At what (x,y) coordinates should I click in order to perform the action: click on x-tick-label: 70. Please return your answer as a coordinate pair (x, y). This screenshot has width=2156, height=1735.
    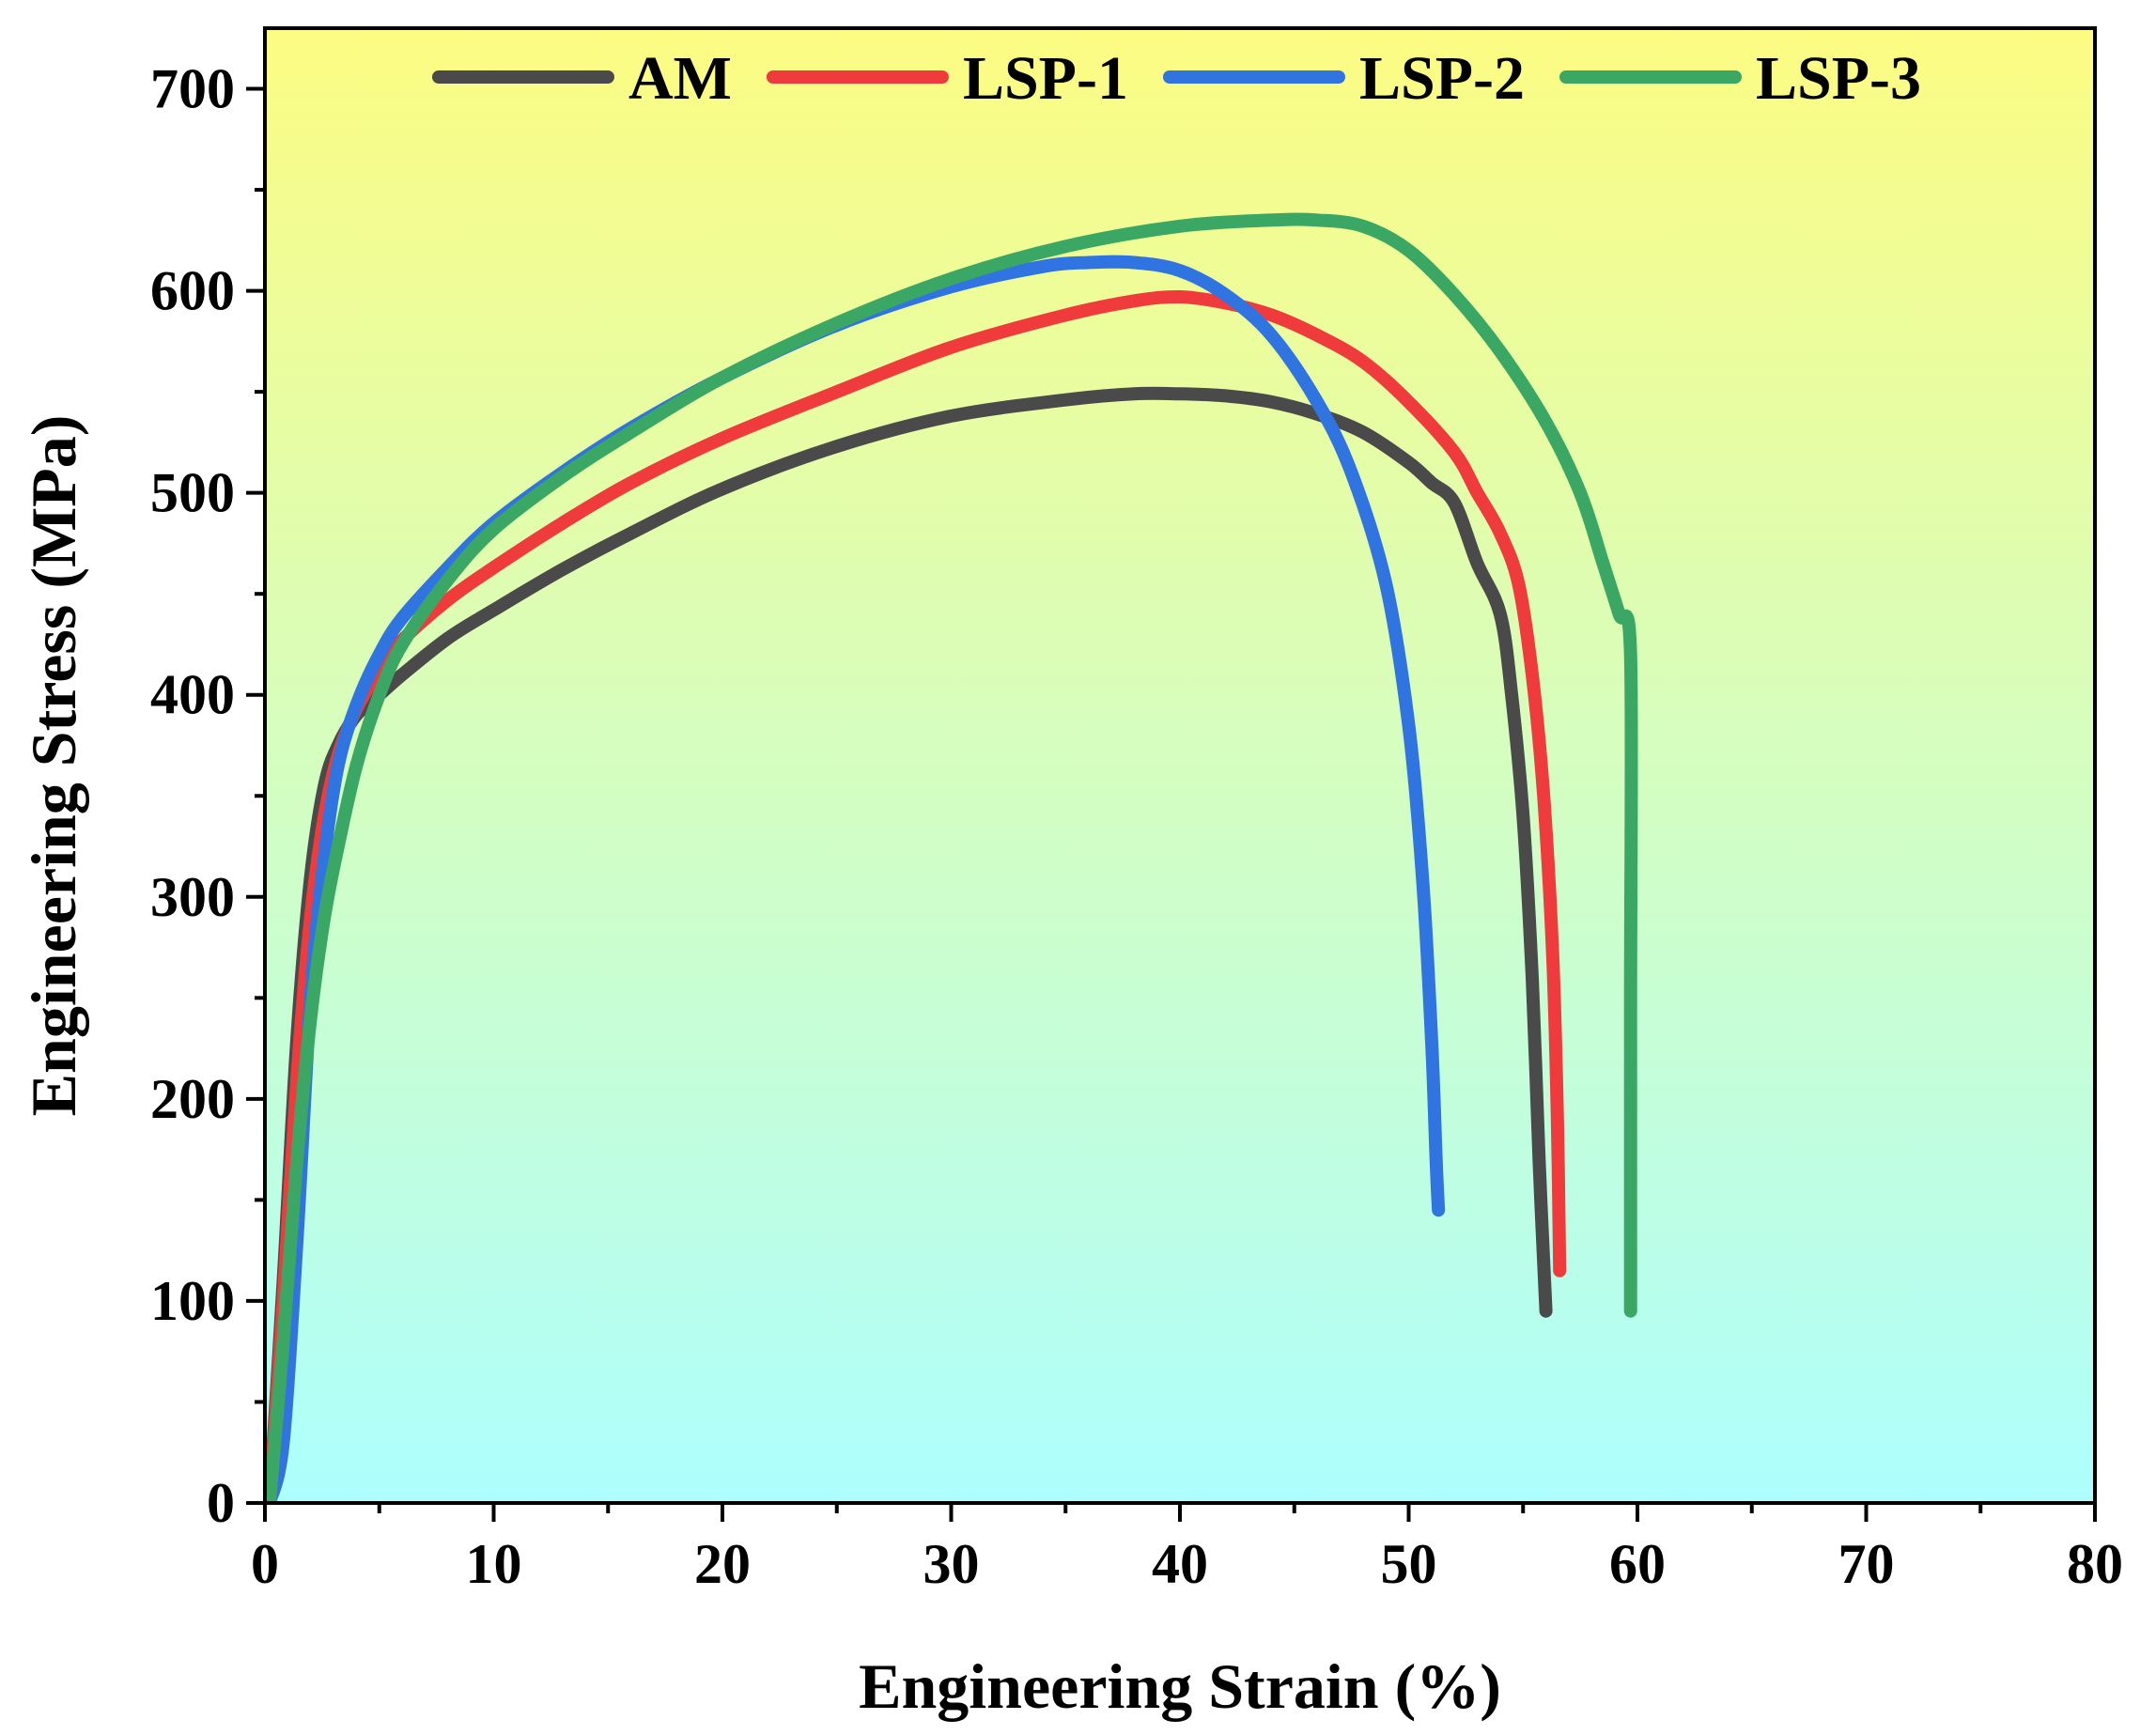
    Looking at the image, I should click on (1867, 1564).